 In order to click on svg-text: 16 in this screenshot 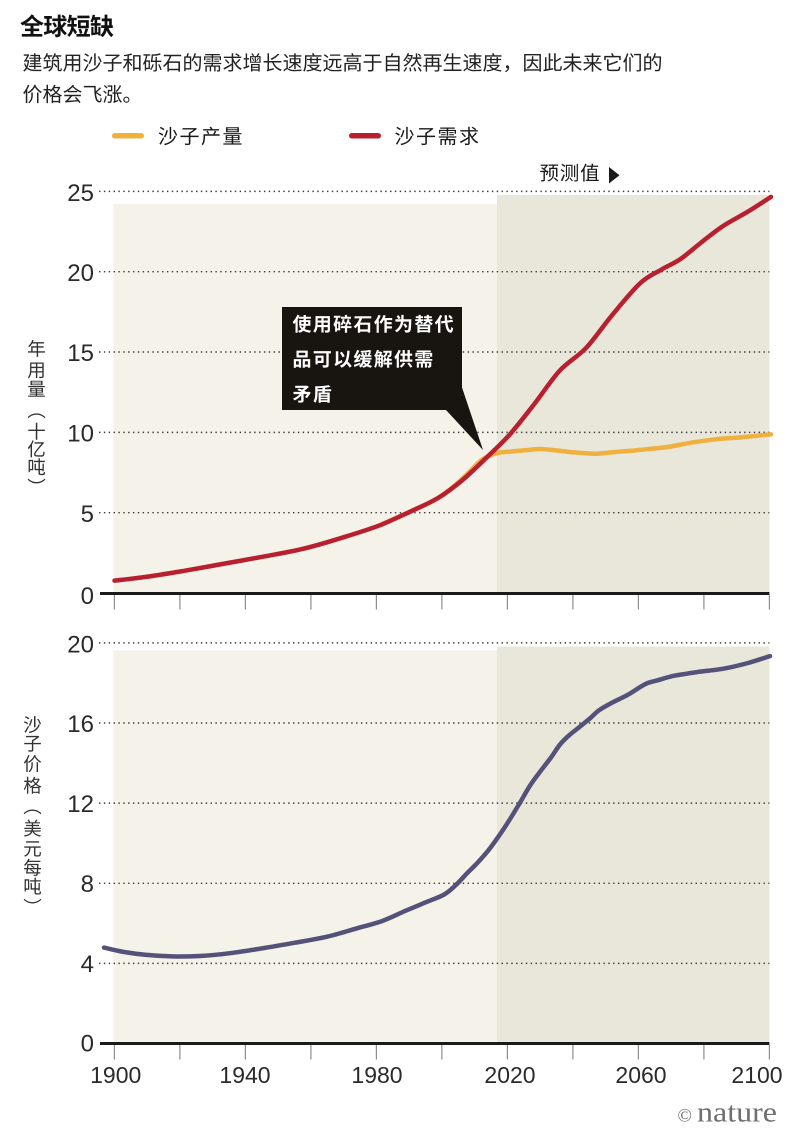, I will do `click(80, 724)`.